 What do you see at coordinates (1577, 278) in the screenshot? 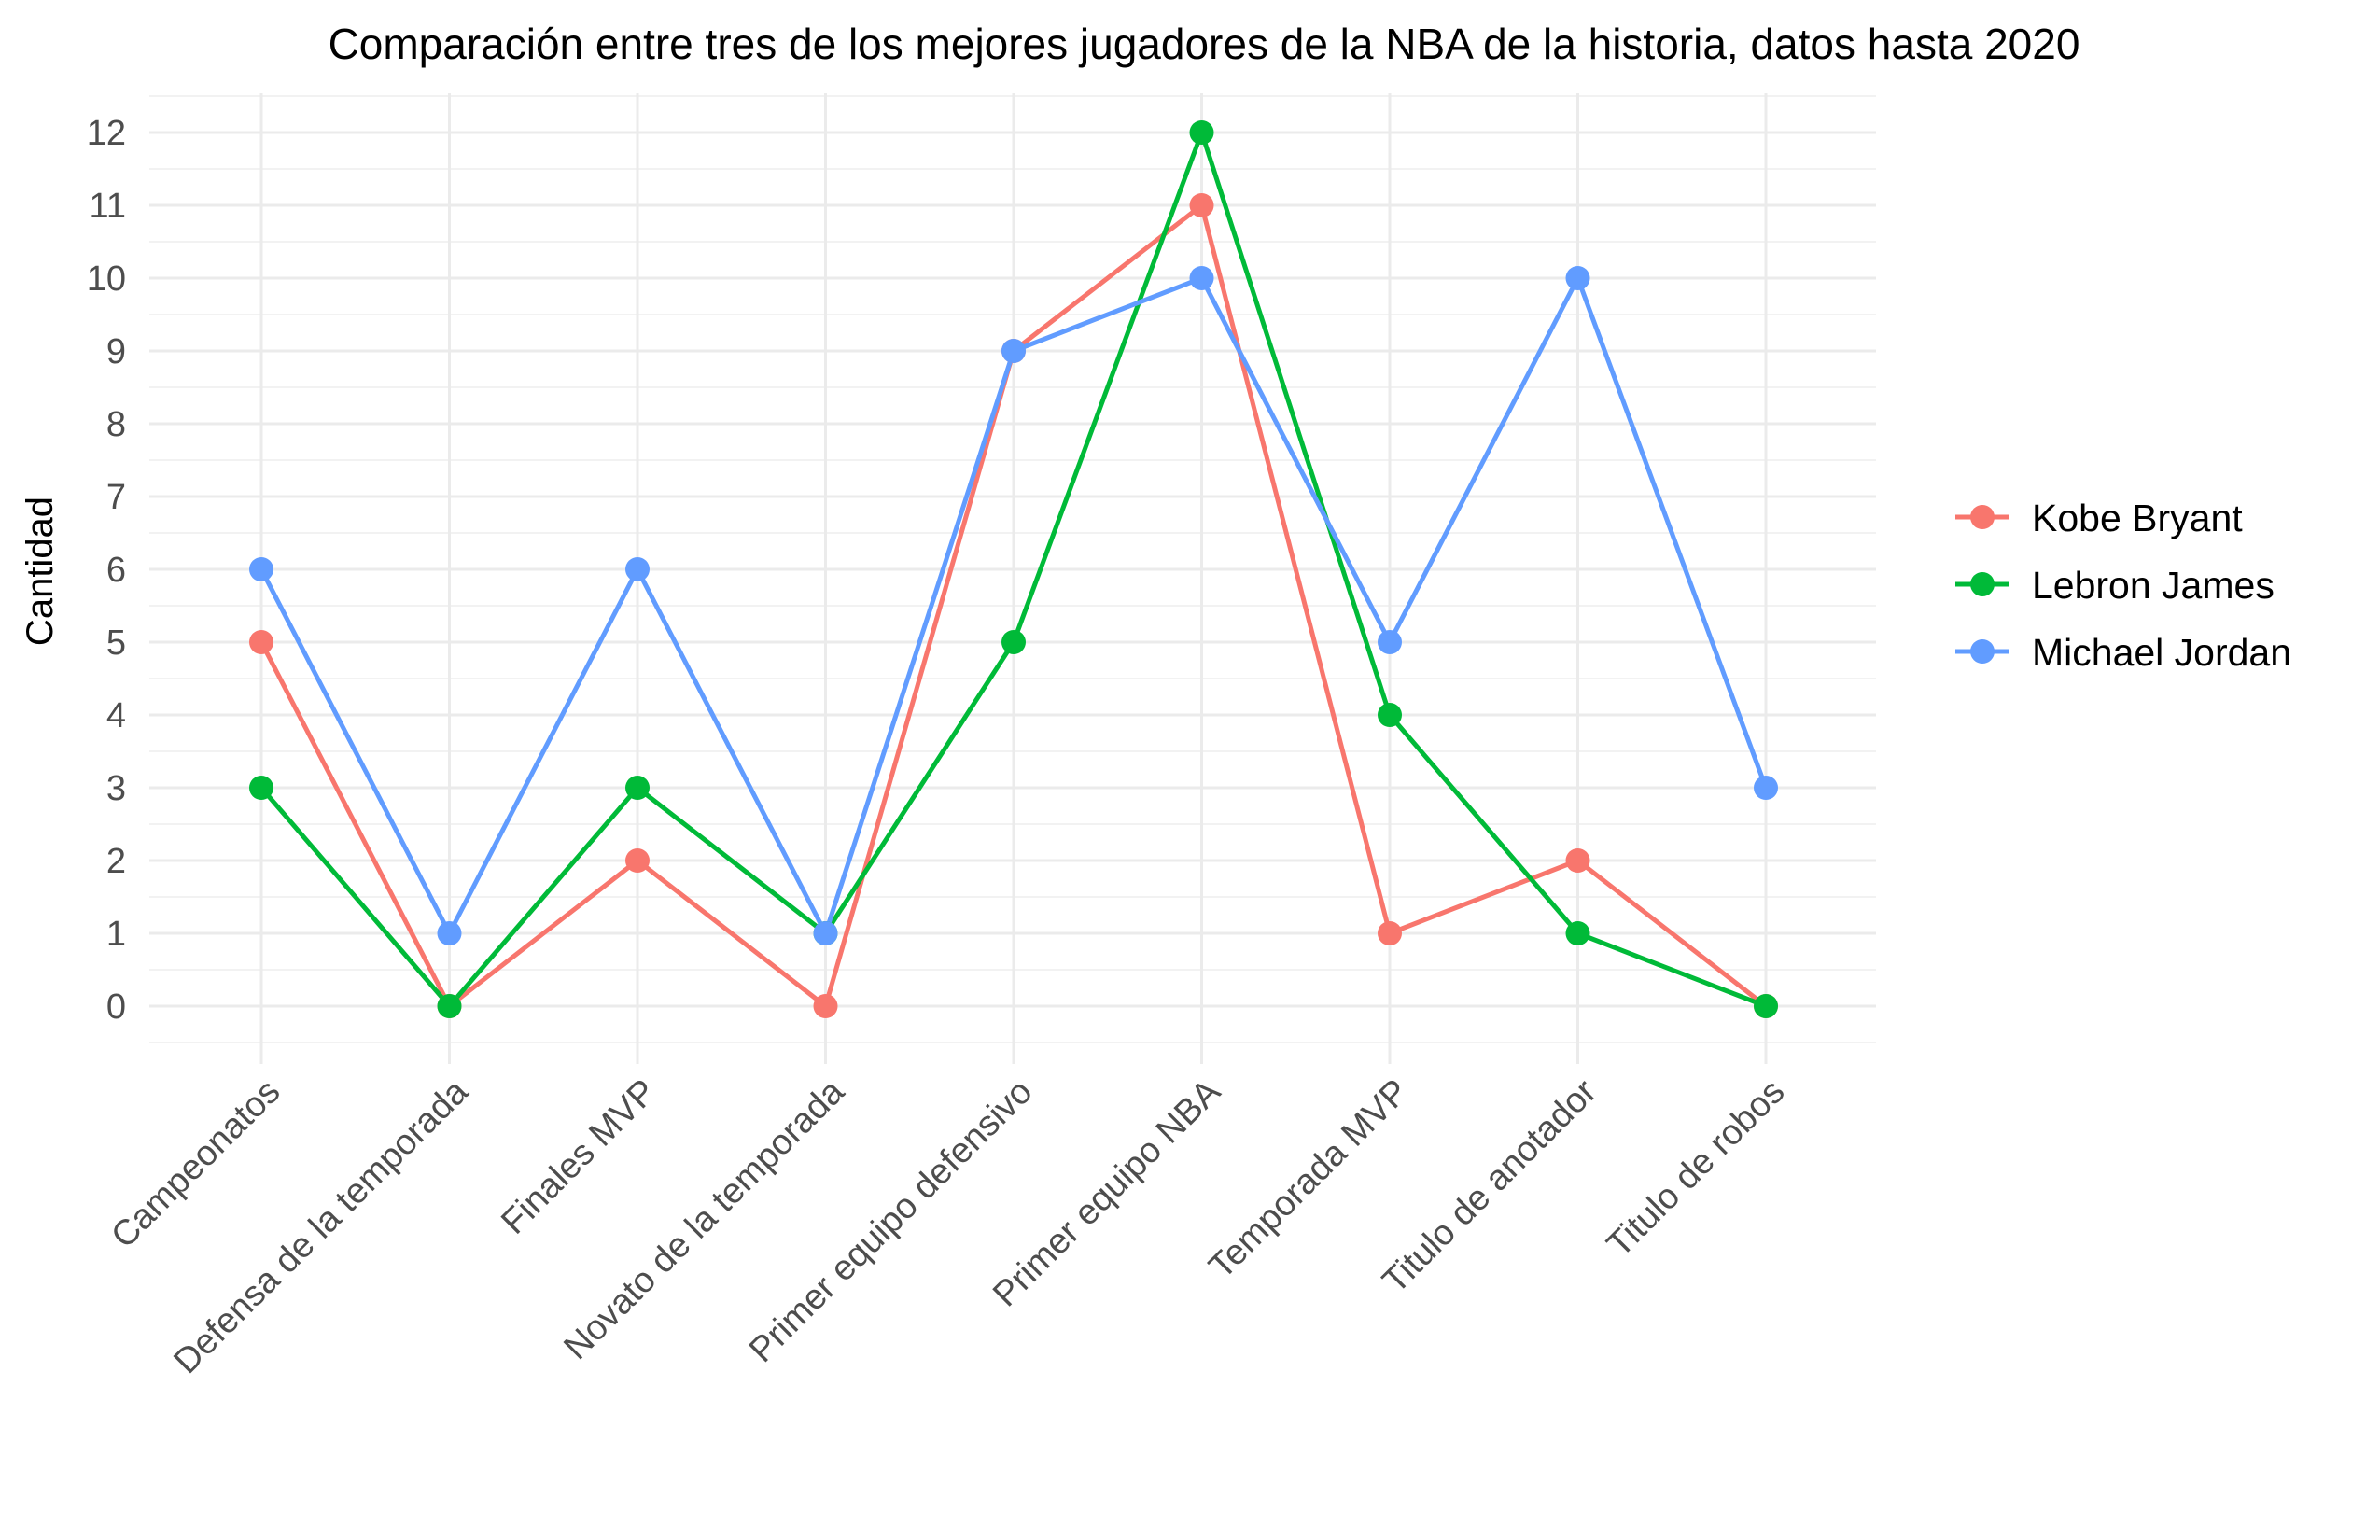
I see `data-point-michael-jordan-titulo-de-anotador` at bounding box center [1577, 278].